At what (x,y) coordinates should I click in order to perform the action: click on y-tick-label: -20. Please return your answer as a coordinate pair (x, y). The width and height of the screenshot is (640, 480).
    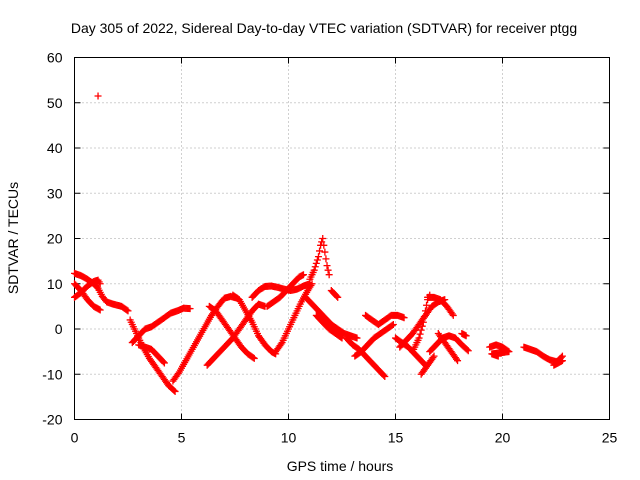
    Looking at the image, I should click on (52, 420).